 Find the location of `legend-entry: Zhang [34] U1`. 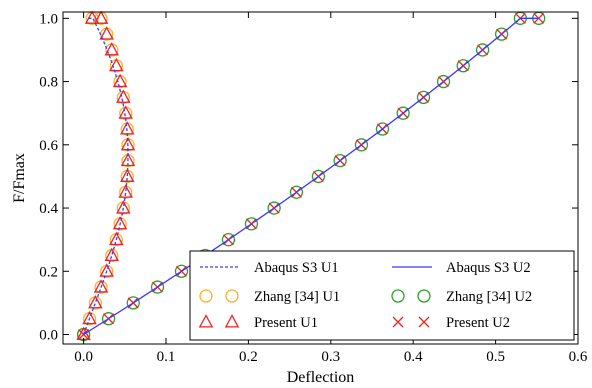

legend-entry: Zhang [34] U1 is located at coordinates (269, 297).